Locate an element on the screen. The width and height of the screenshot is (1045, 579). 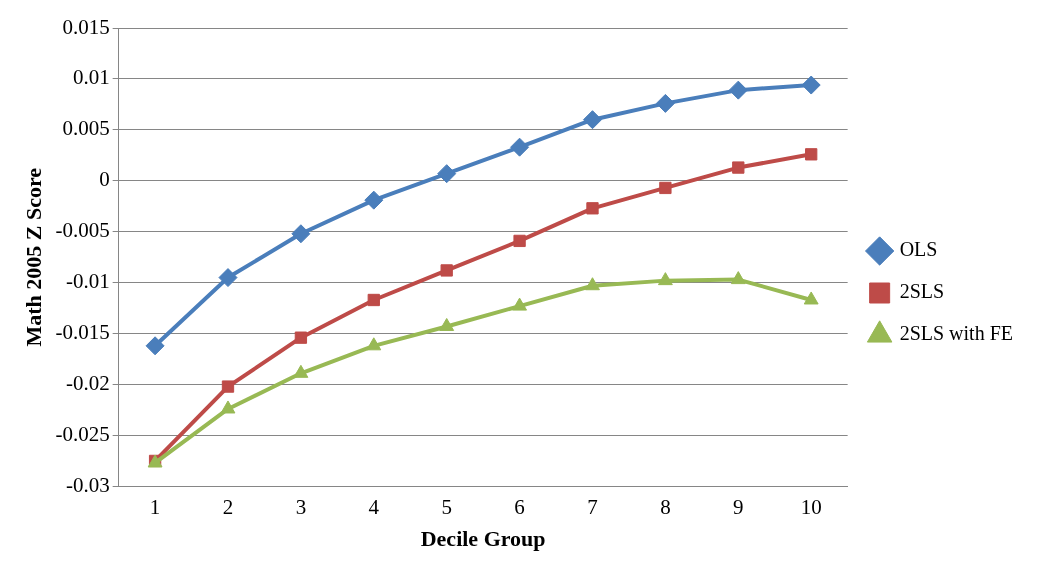
legend-label: 2SLS is located at coordinates (922, 291).